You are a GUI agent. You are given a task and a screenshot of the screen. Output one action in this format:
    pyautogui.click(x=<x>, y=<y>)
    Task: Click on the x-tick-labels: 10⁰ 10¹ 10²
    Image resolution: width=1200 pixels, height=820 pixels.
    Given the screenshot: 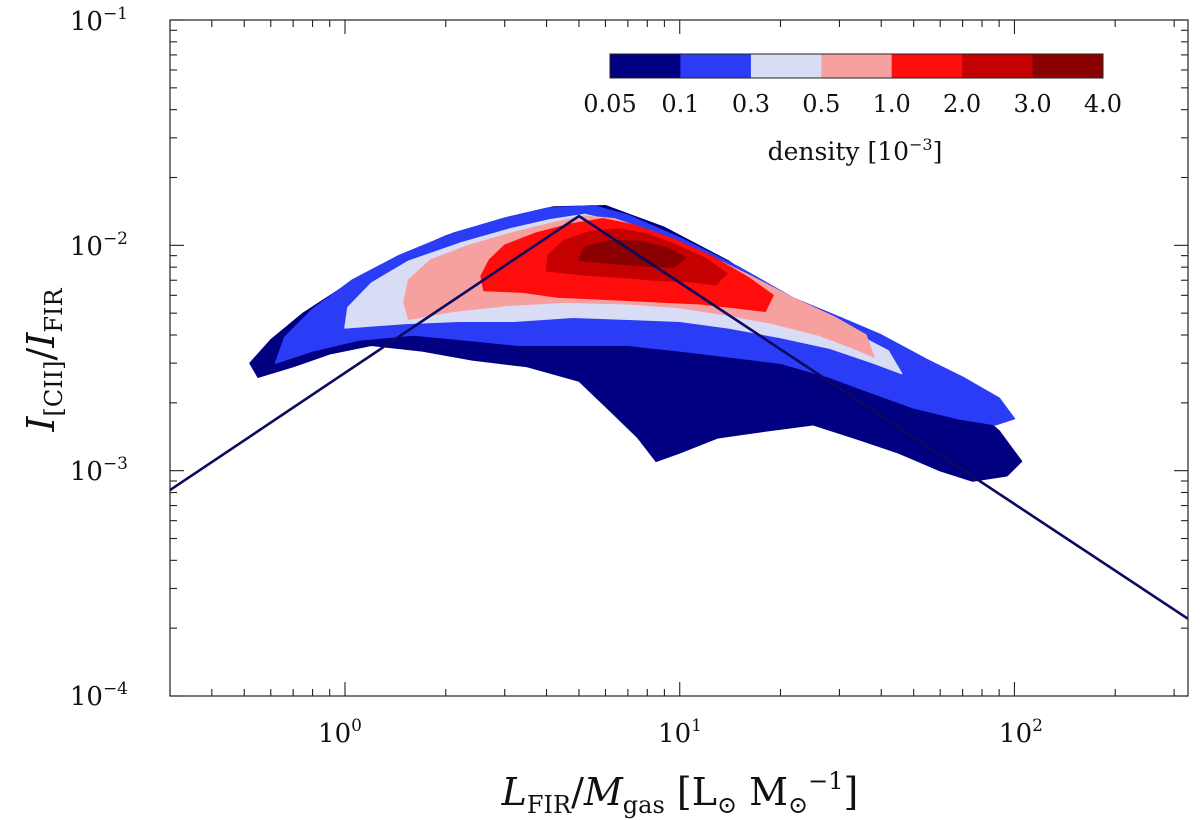 What is the action you would take?
    pyautogui.click(x=680, y=732)
    